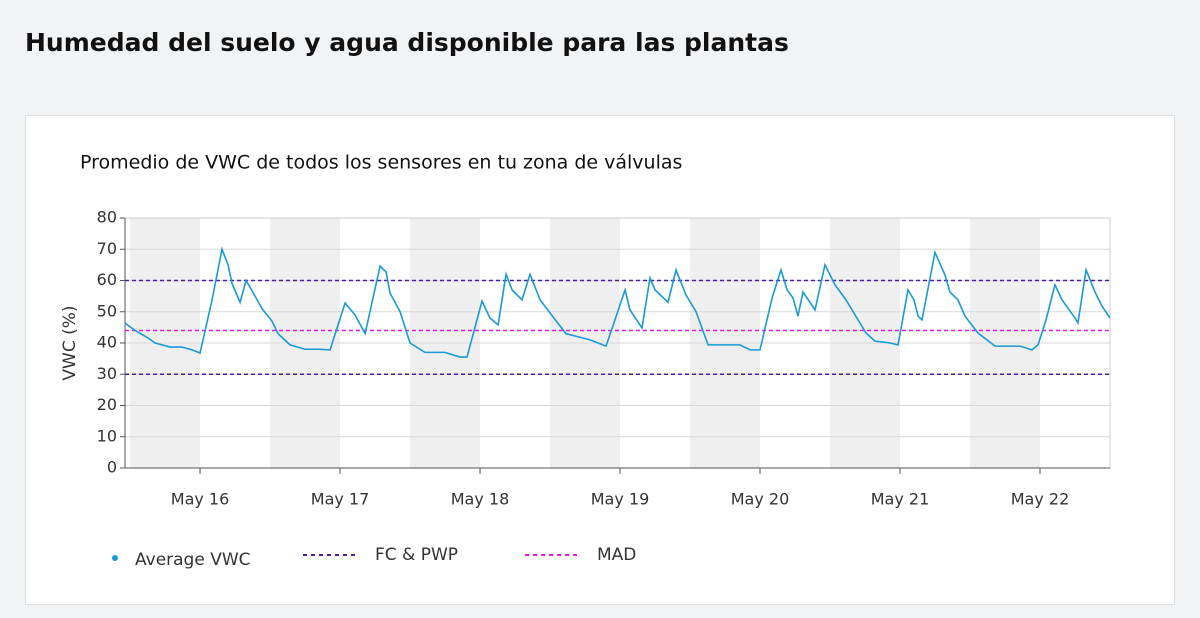  What do you see at coordinates (107, 435) in the screenshot?
I see `y-tick-label: 10` at bounding box center [107, 435].